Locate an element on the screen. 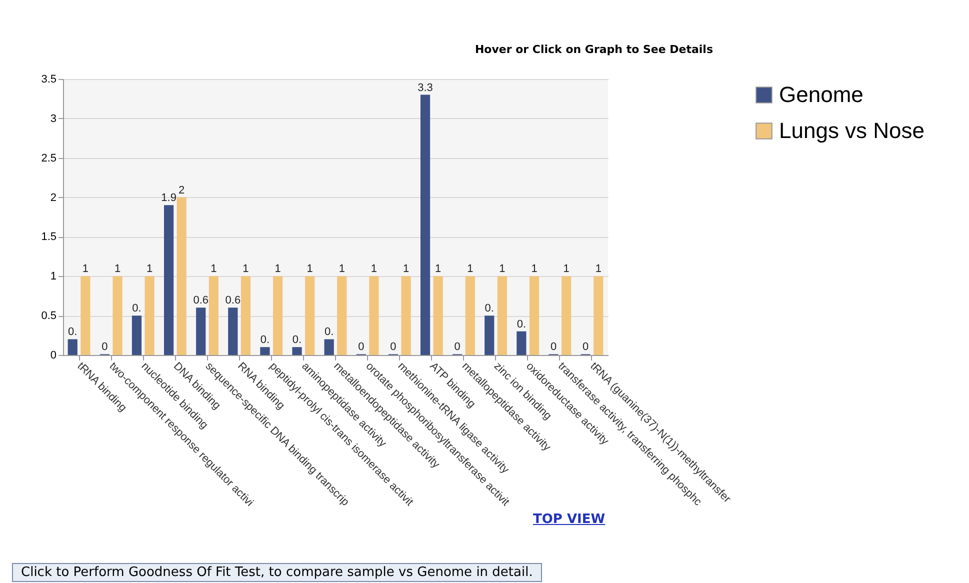  data-label: 1.9 is located at coordinates (168, 198).